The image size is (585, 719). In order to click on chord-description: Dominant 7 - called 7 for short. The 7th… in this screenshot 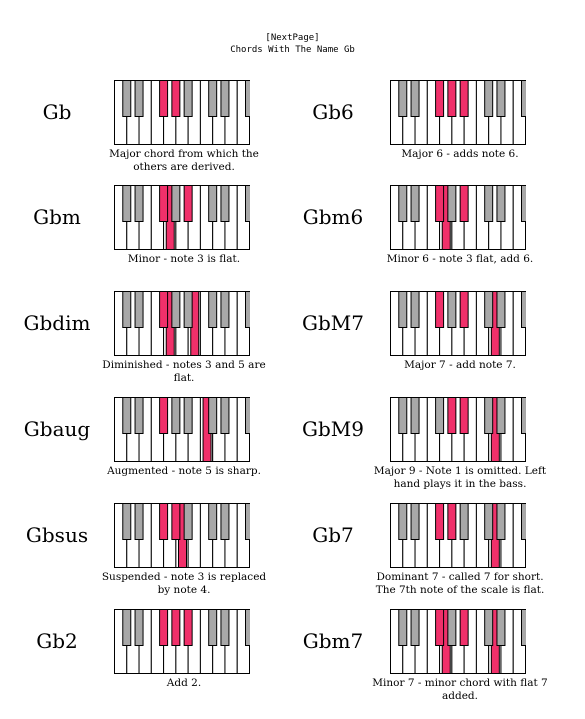, I will do `click(460, 583)`.